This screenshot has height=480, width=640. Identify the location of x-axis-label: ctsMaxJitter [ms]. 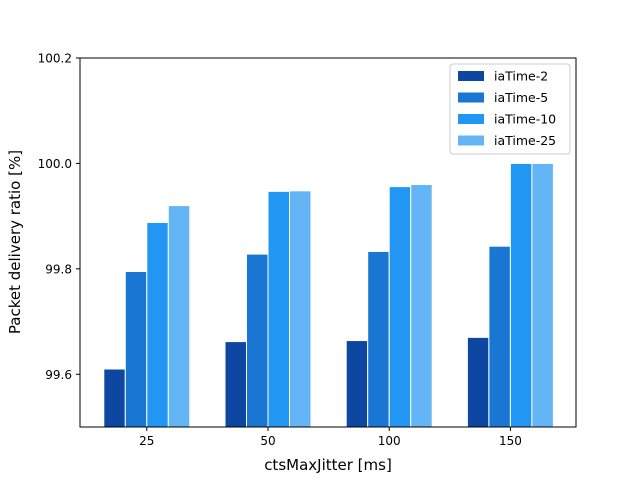
(328, 465).